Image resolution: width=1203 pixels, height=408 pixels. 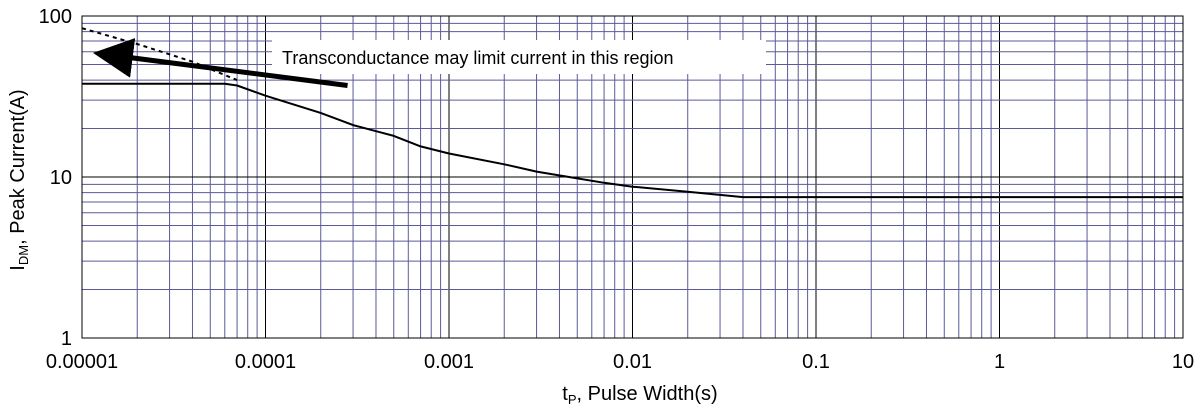 I want to click on y-tick-label: 100, so click(x=55, y=17).